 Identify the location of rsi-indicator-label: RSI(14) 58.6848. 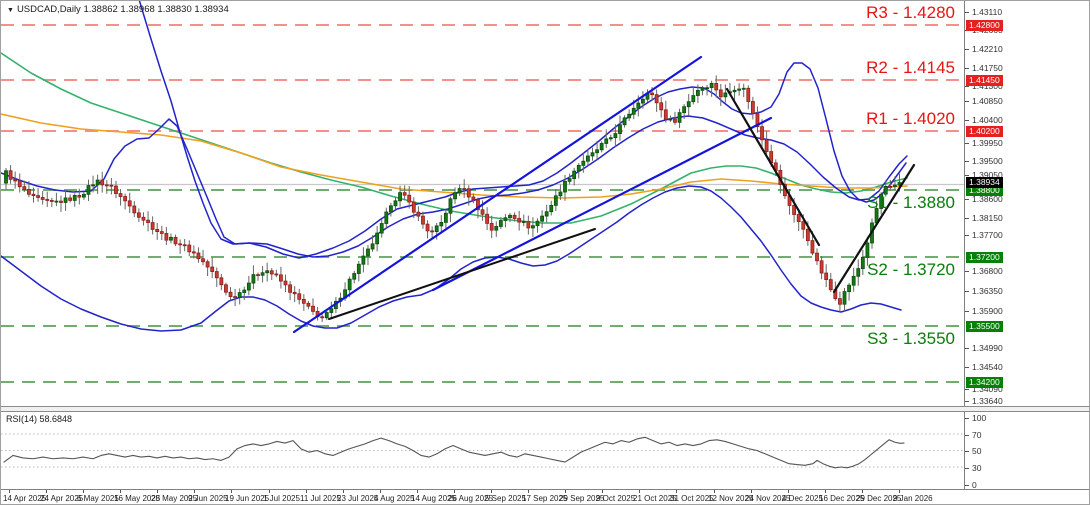
(39, 419).